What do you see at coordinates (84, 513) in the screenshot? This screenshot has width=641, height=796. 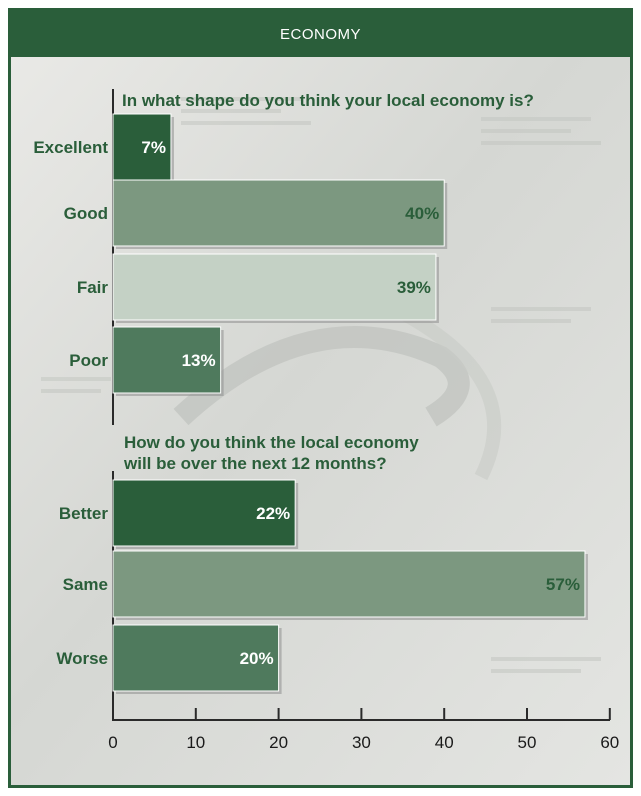 I see `category-label-better: Better` at bounding box center [84, 513].